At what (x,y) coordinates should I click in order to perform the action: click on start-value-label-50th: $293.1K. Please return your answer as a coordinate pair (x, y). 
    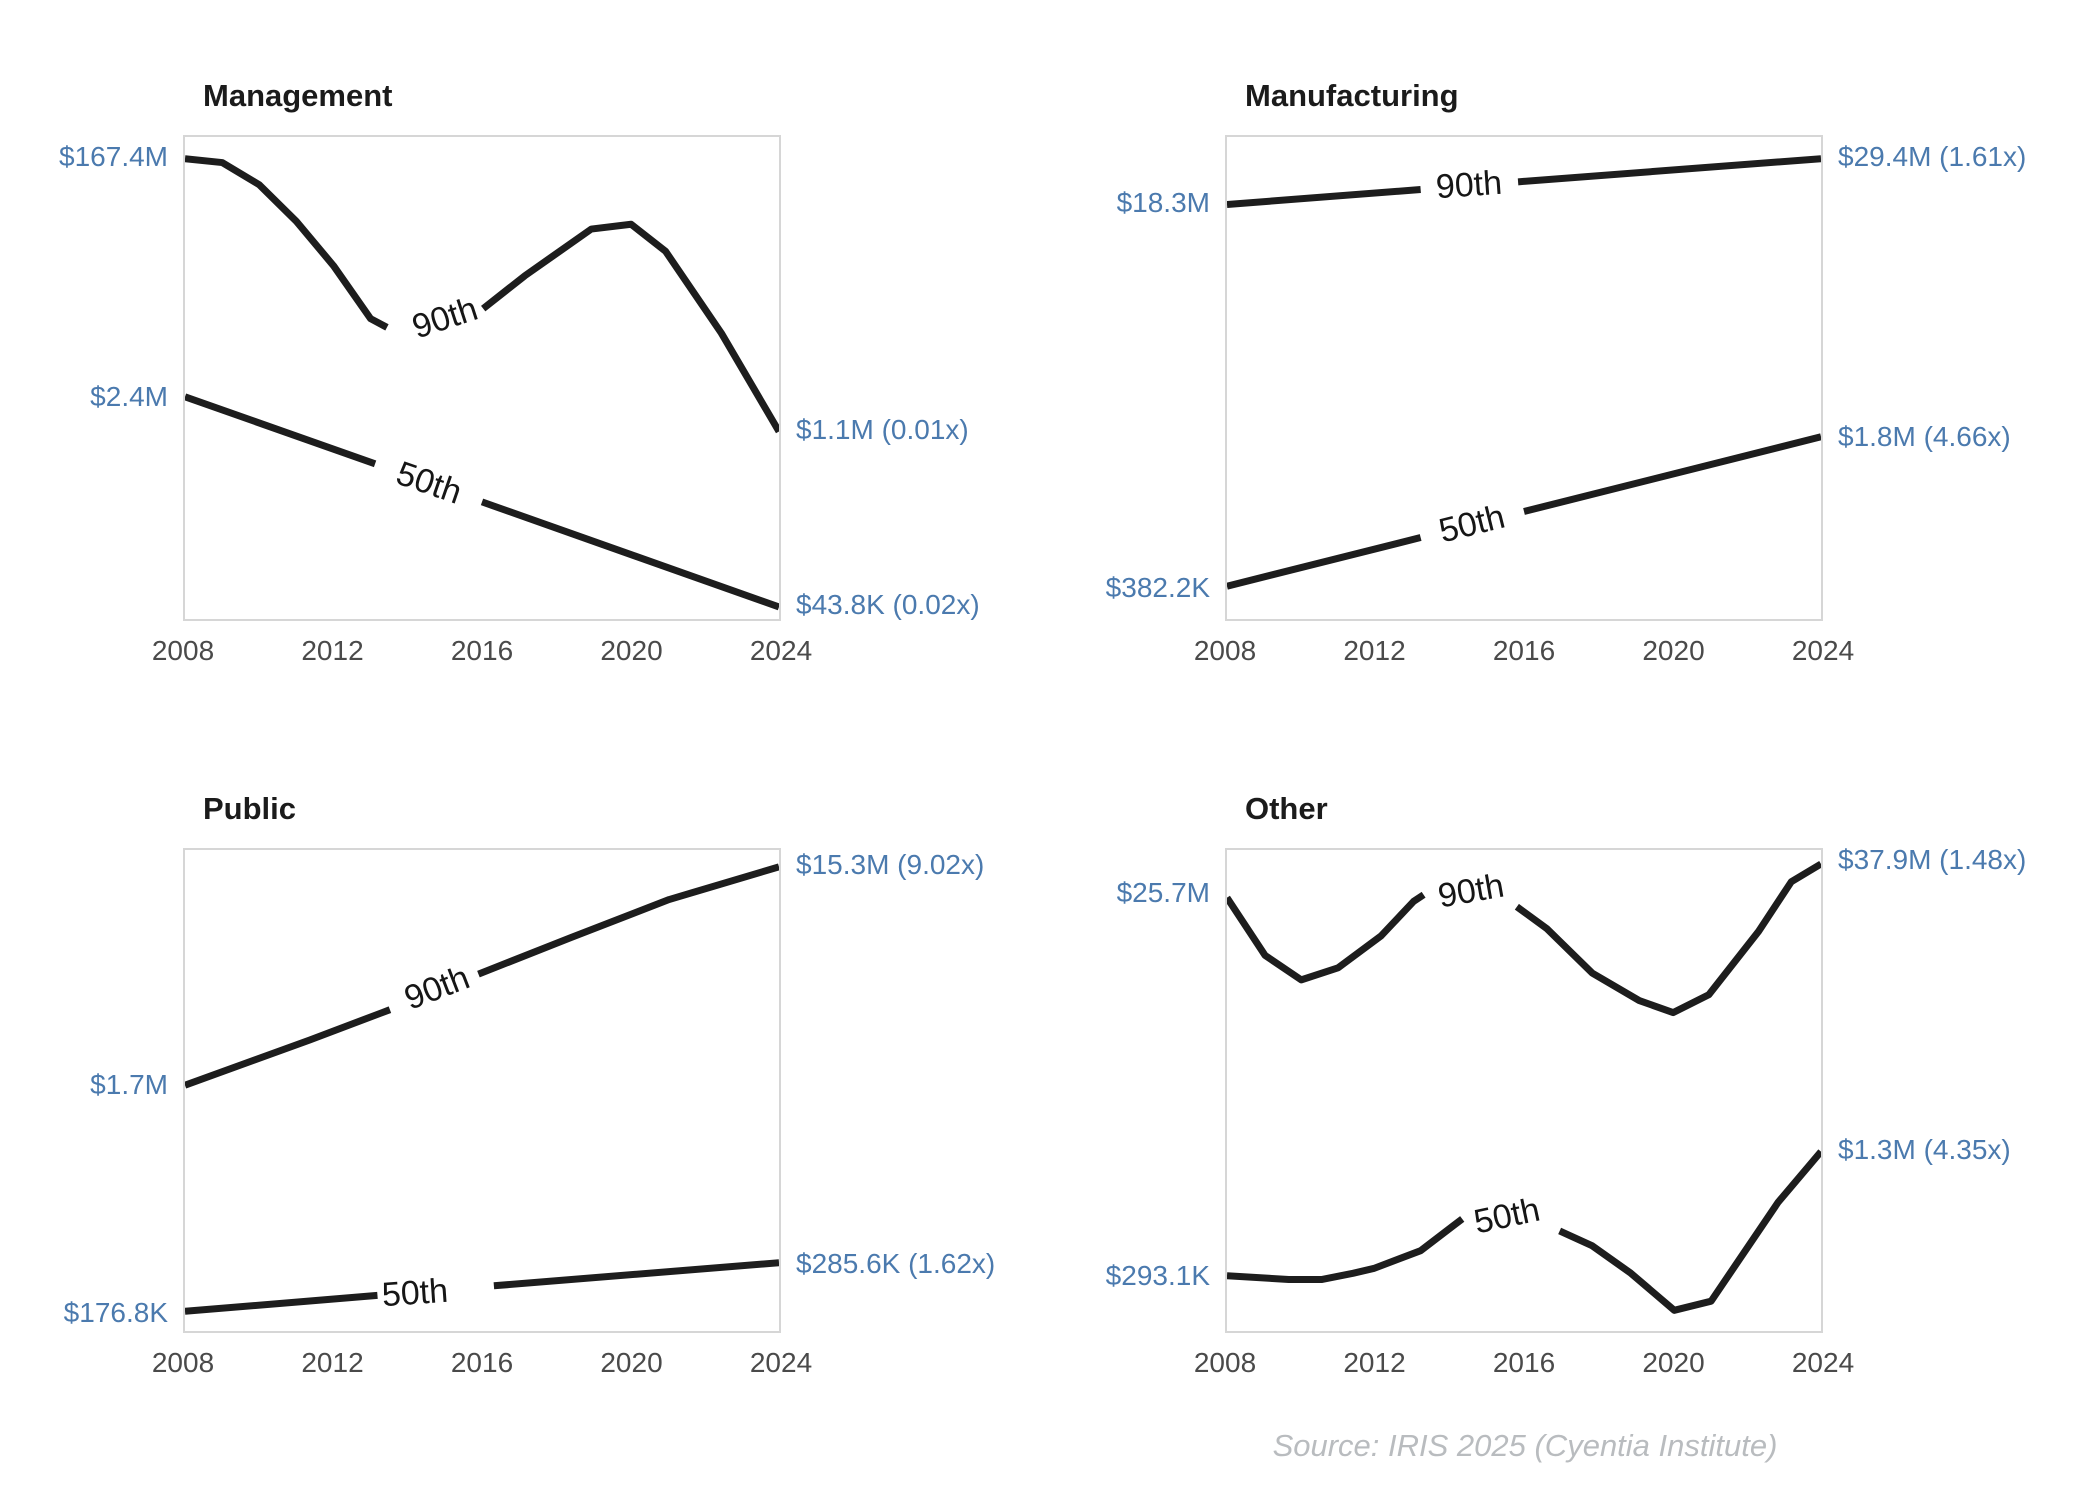
    Looking at the image, I should click on (1157, 1276).